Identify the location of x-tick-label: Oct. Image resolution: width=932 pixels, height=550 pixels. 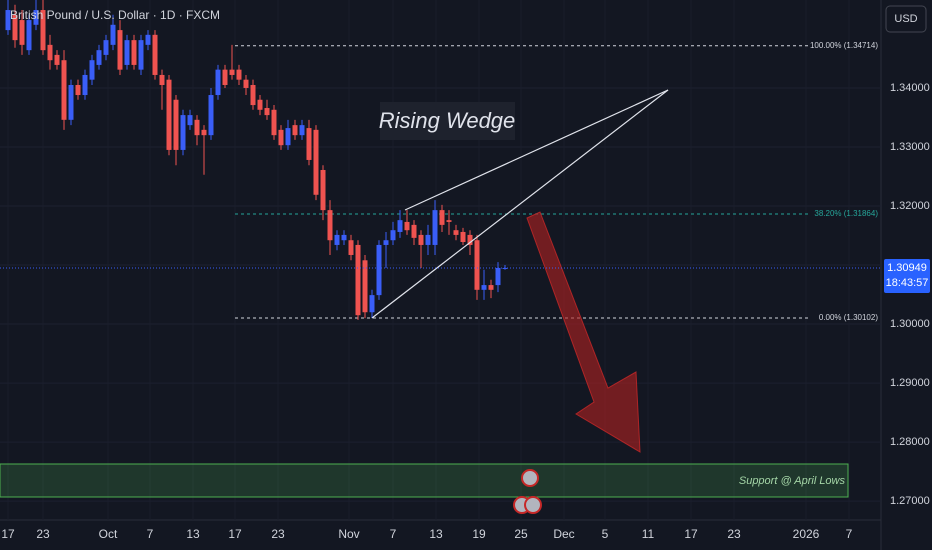
(108, 534).